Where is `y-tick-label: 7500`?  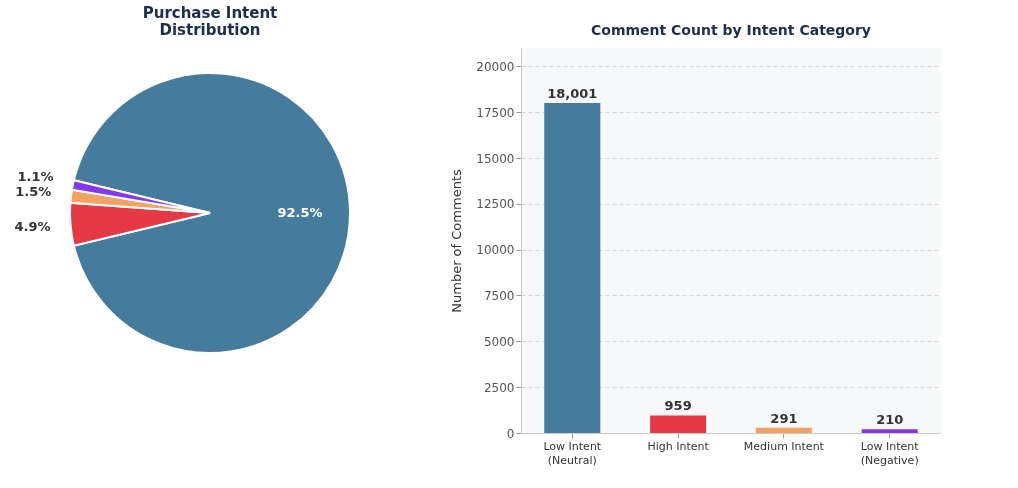 y-tick-label: 7500 is located at coordinates (499, 296).